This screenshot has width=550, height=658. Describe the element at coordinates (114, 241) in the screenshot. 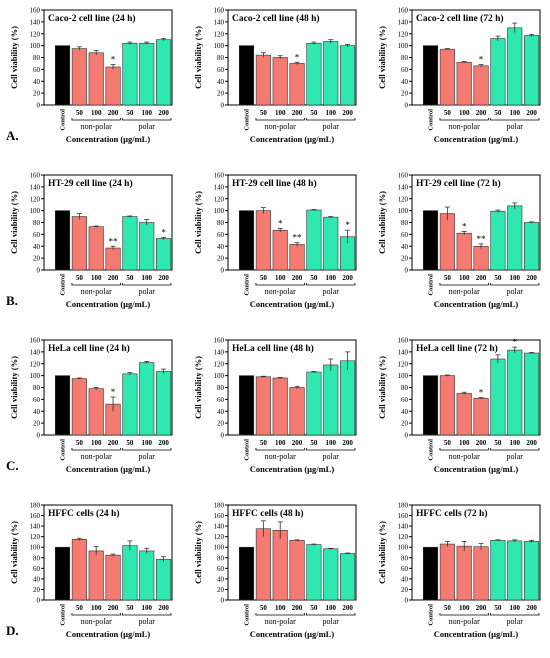

I see `significance-mark: **` at that location.